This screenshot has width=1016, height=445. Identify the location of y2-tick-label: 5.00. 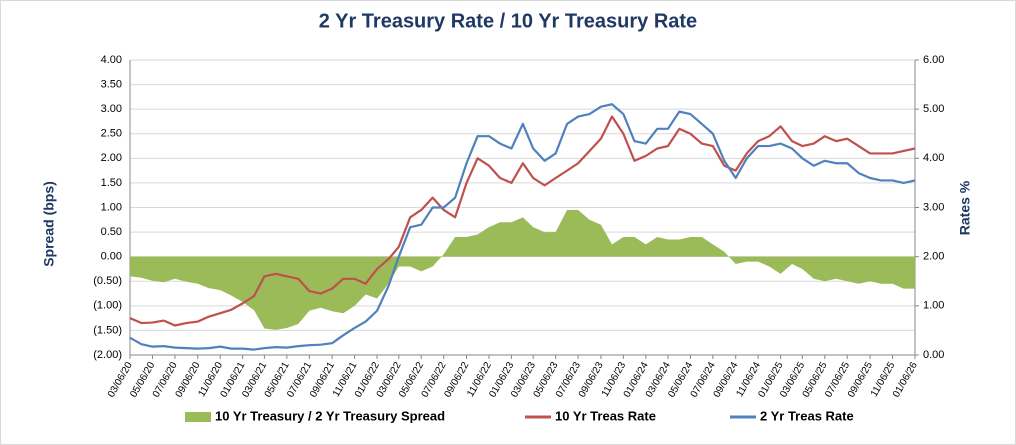
(933, 109).